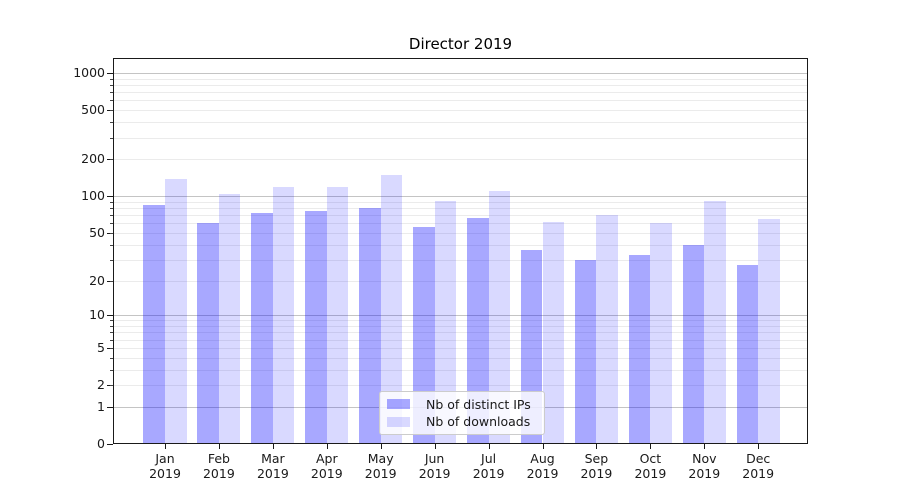  I want to click on bar-distinct-ips-feb, so click(208, 333).